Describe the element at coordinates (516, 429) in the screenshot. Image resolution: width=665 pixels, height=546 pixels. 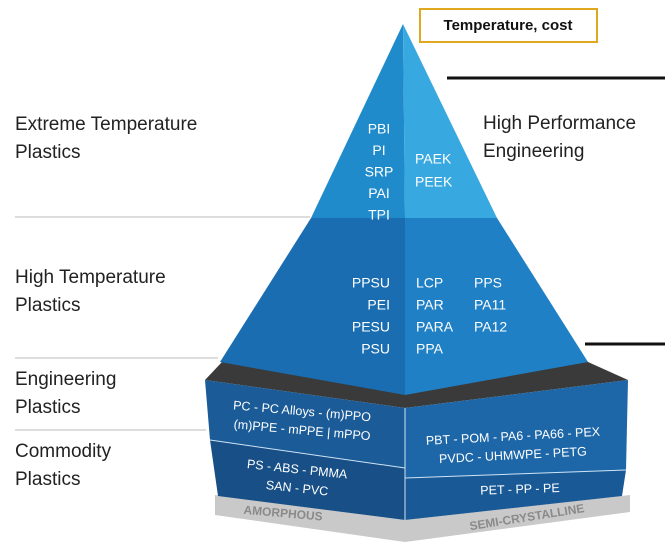
I see `engineering-right` at that location.